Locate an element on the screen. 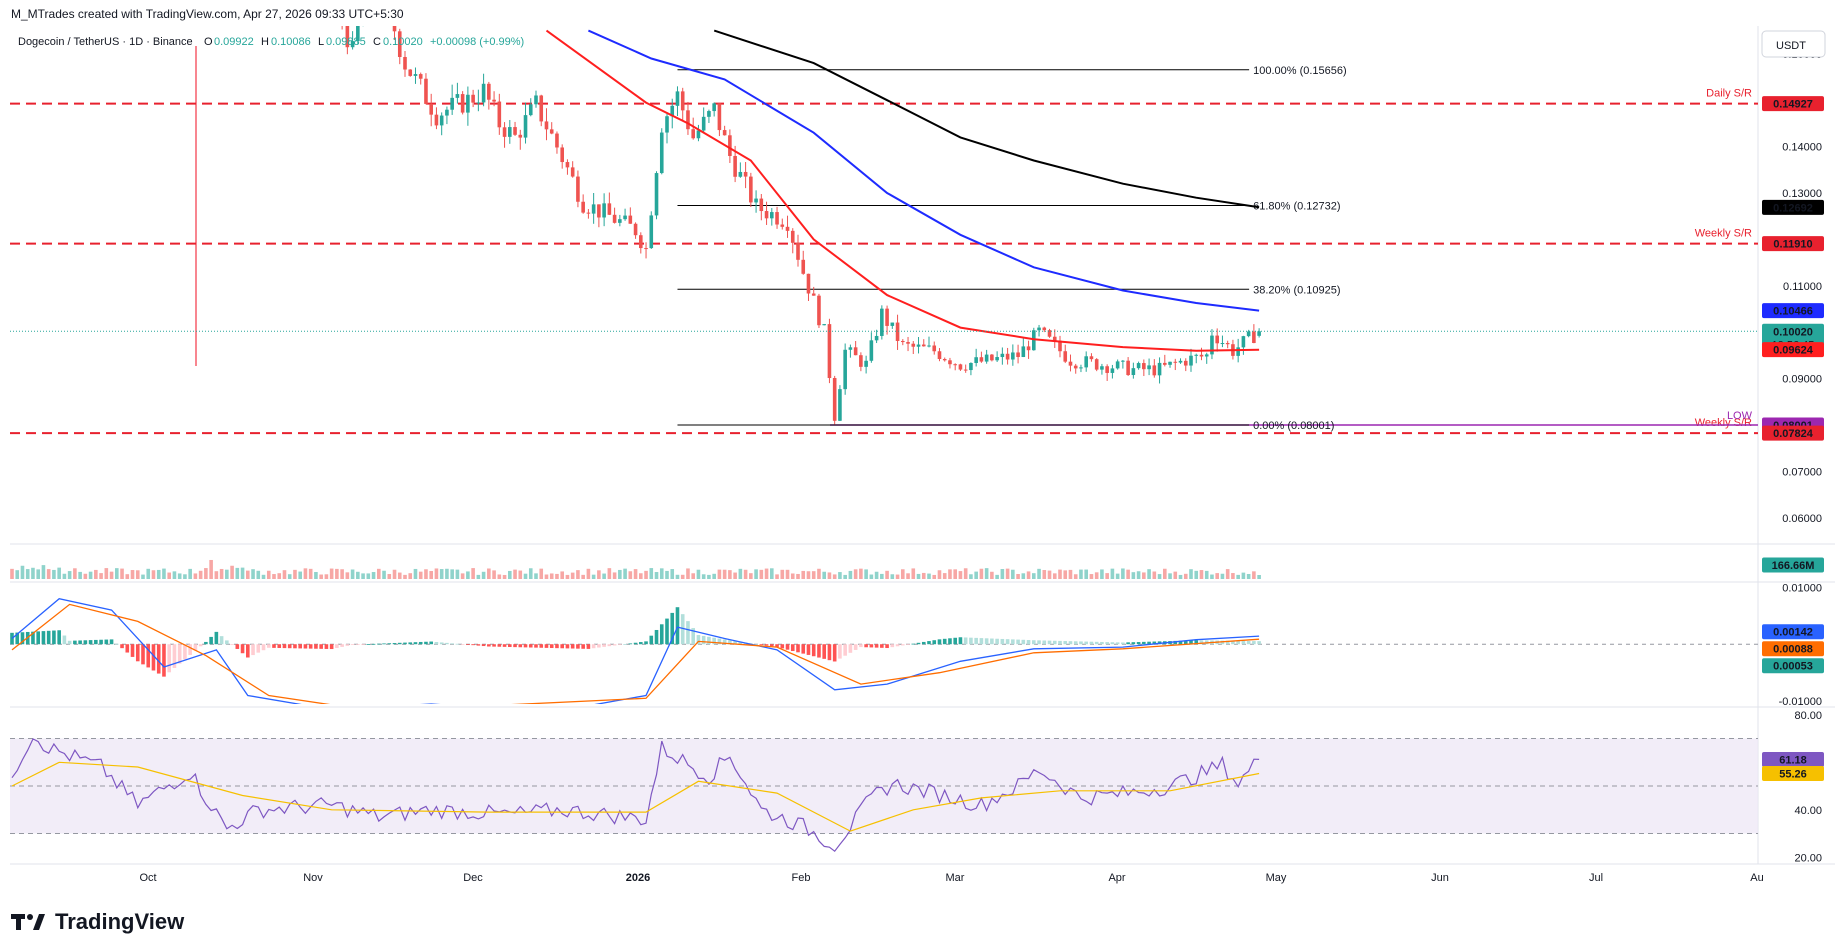 This screenshot has height=951, width=1835. price-badge-bg is located at coordinates (1793, 350).